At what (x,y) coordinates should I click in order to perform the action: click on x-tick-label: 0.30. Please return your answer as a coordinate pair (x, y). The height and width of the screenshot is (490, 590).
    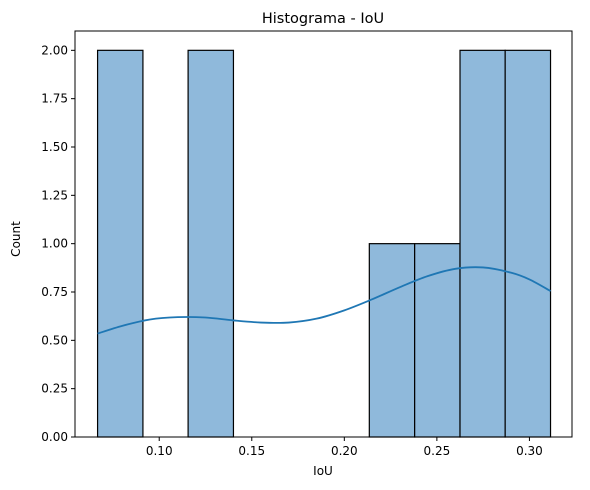
    Looking at the image, I should click on (529, 451).